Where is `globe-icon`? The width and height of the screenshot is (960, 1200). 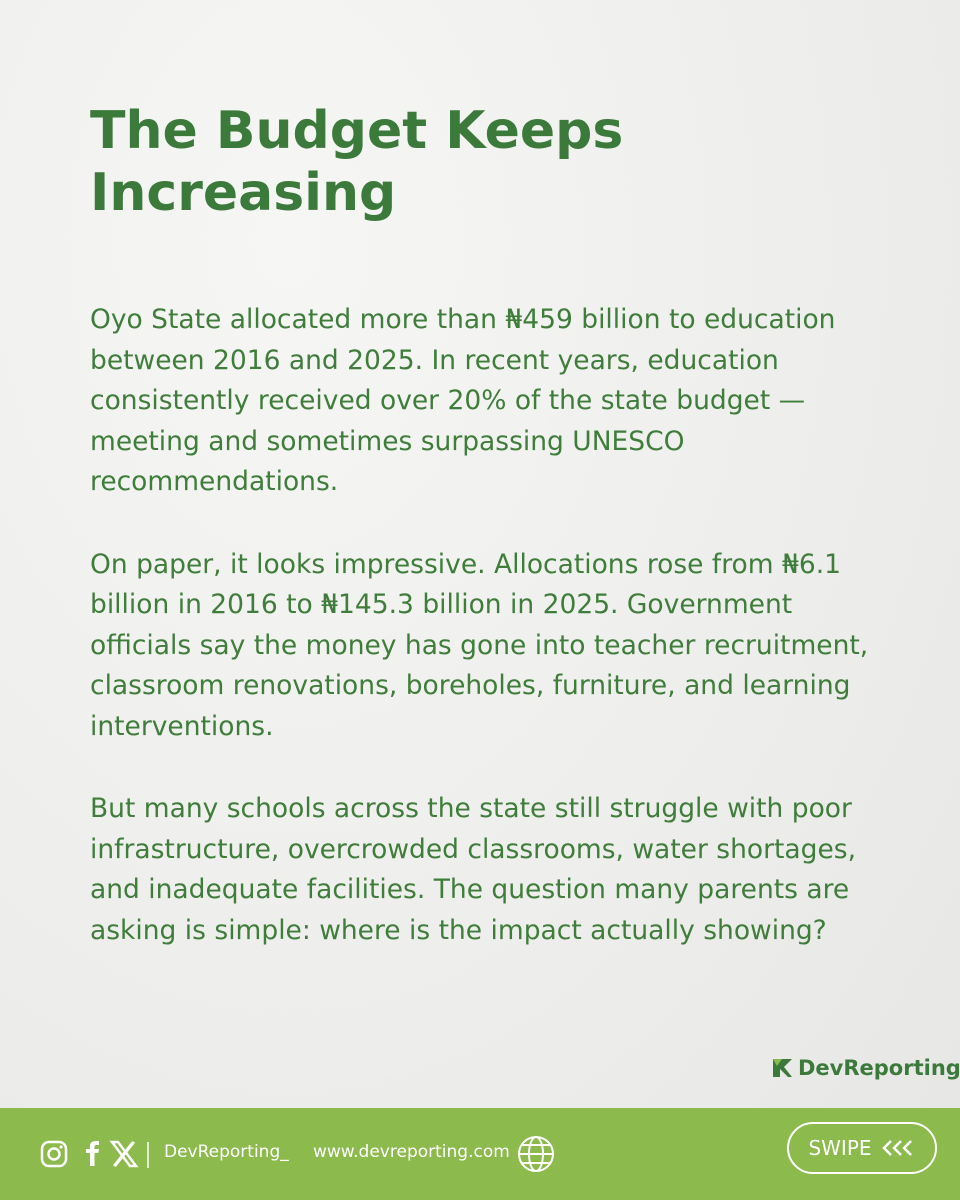
globe-icon is located at coordinates (536, 1154).